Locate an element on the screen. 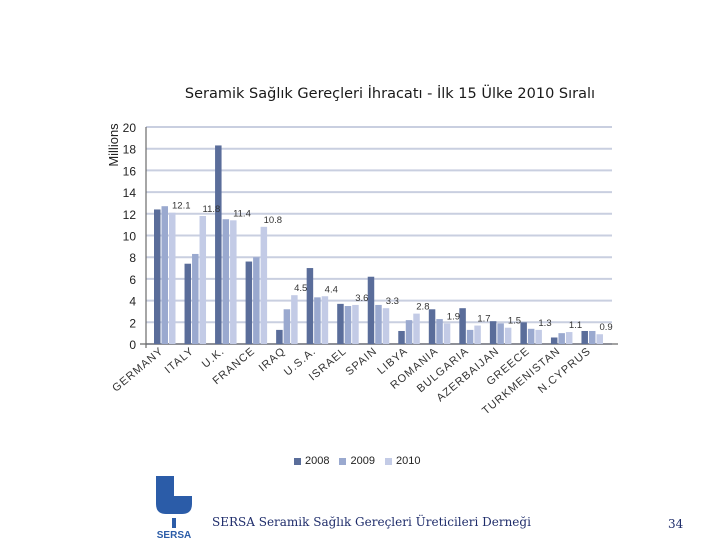  legend-item-2009: 2009 is located at coordinates (357, 461).